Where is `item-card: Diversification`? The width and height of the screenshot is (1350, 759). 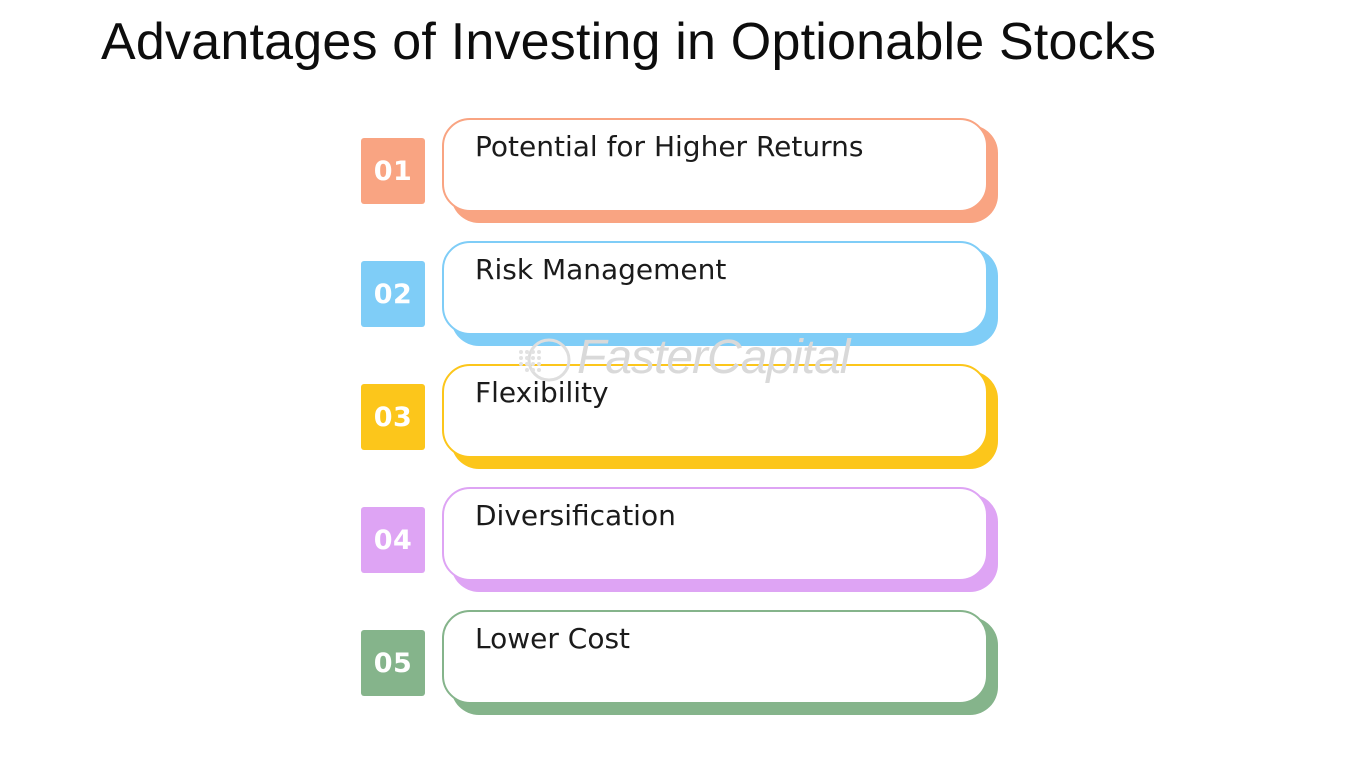
item-card: Diversification is located at coordinates (715, 534).